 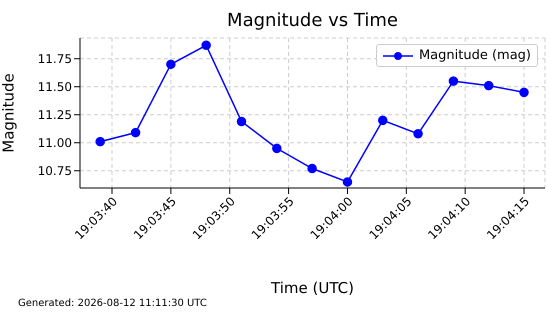 I want to click on x-axis-title: Time (UTC), so click(x=312, y=288).